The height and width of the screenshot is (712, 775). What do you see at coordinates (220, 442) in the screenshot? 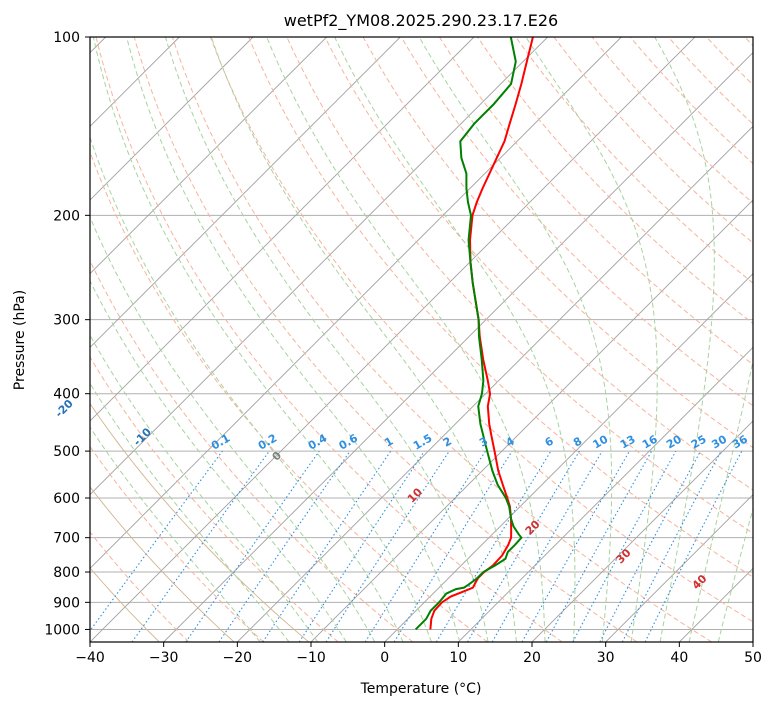
I see `mixing-ratio-label: 0.1` at bounding box center [220, 442].